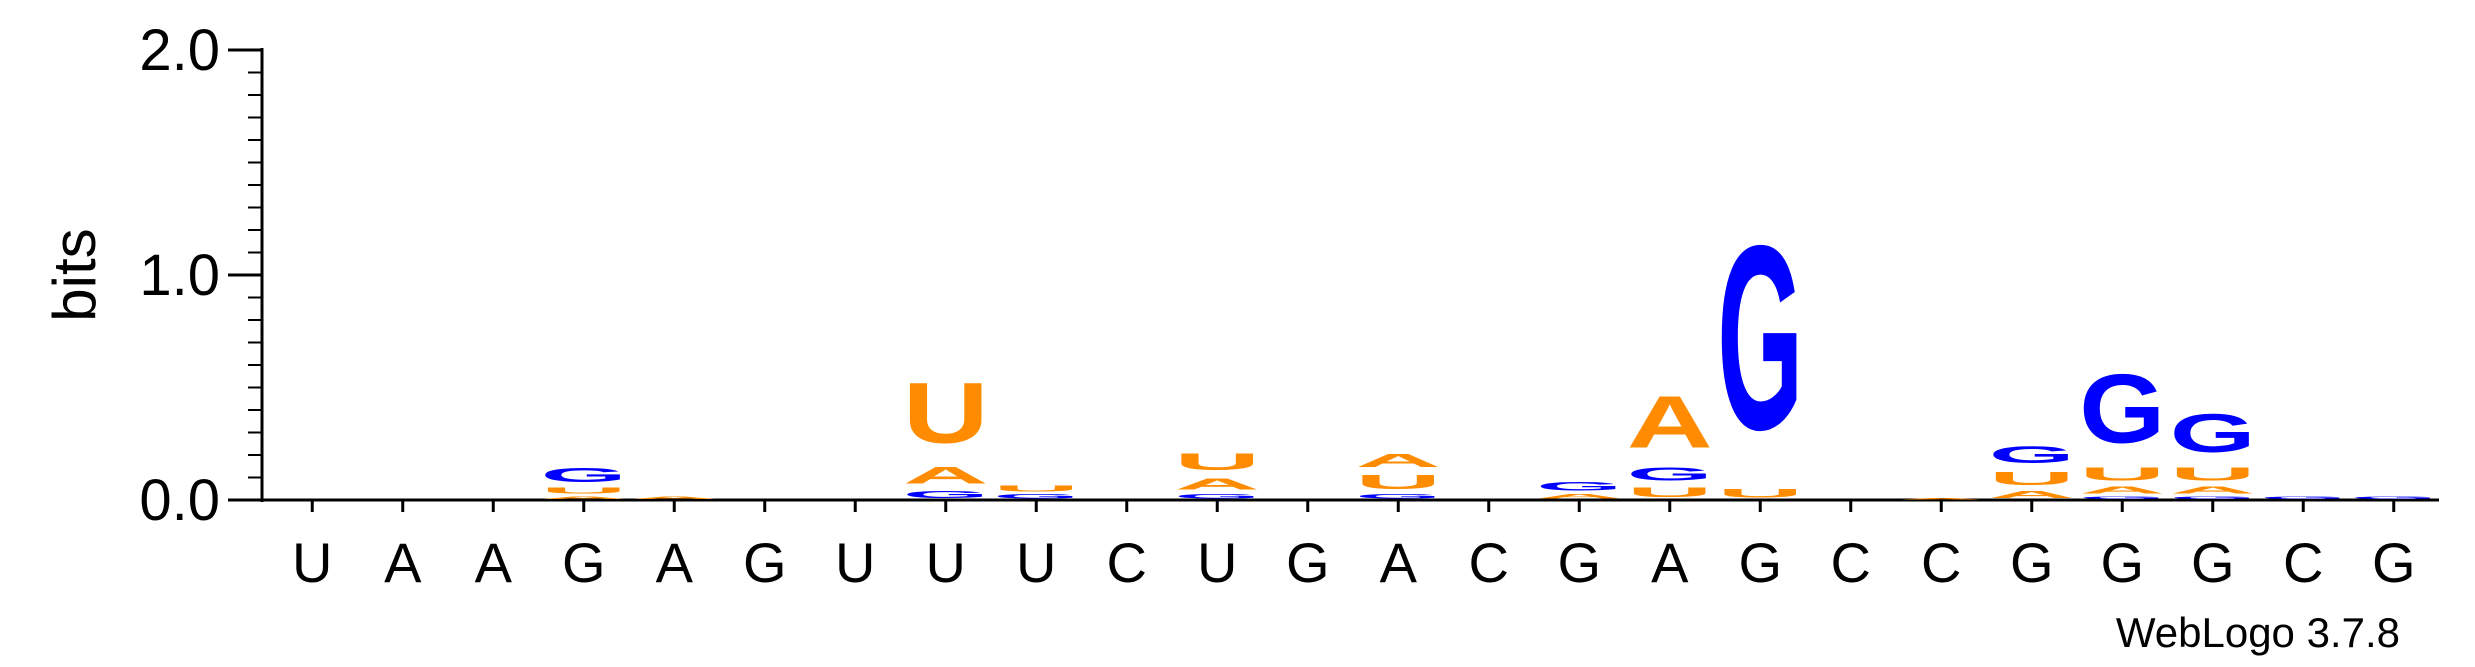  What do you see at coordinates (179, 275) in the screenshot?
I see `y-tick-label: 1.0` at bounding box center [179, 275].